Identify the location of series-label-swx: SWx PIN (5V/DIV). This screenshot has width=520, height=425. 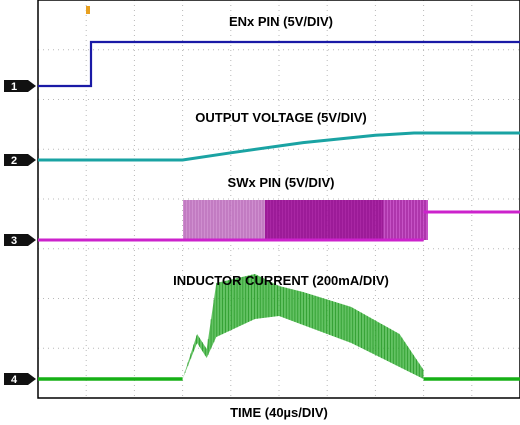
(281, 182).